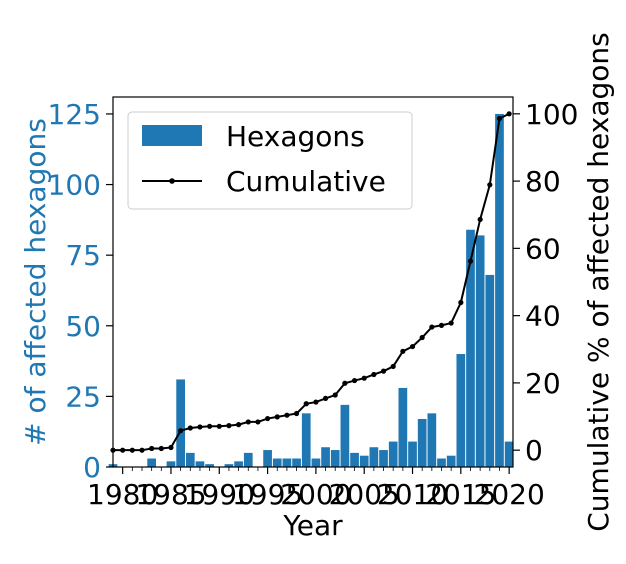  I want to click on cumulative-point-2007, so click(383, 371).